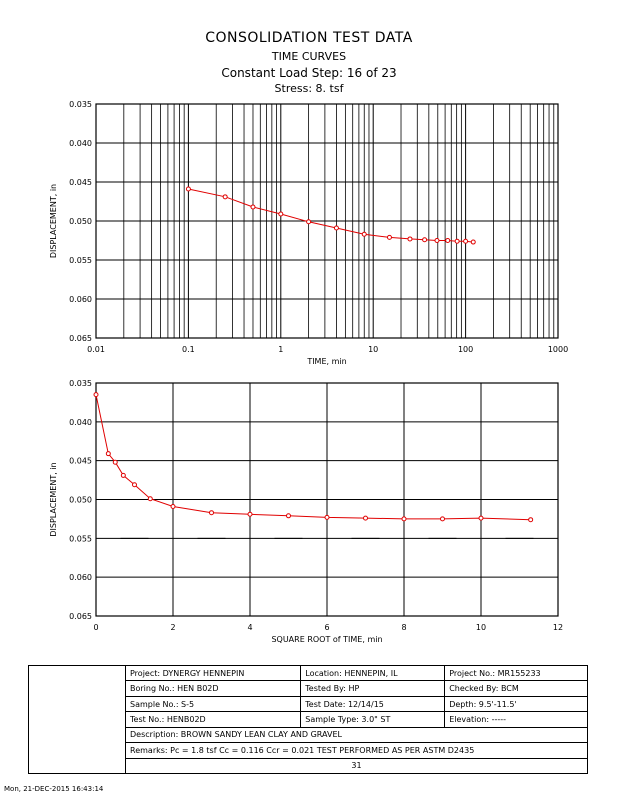 Image resolution: width=618 pixels, height=800 pixels. What do you see at coordinates (356, 766) in the screenshot?
I see `figure-number: 31` at bounding box center [356, 766].